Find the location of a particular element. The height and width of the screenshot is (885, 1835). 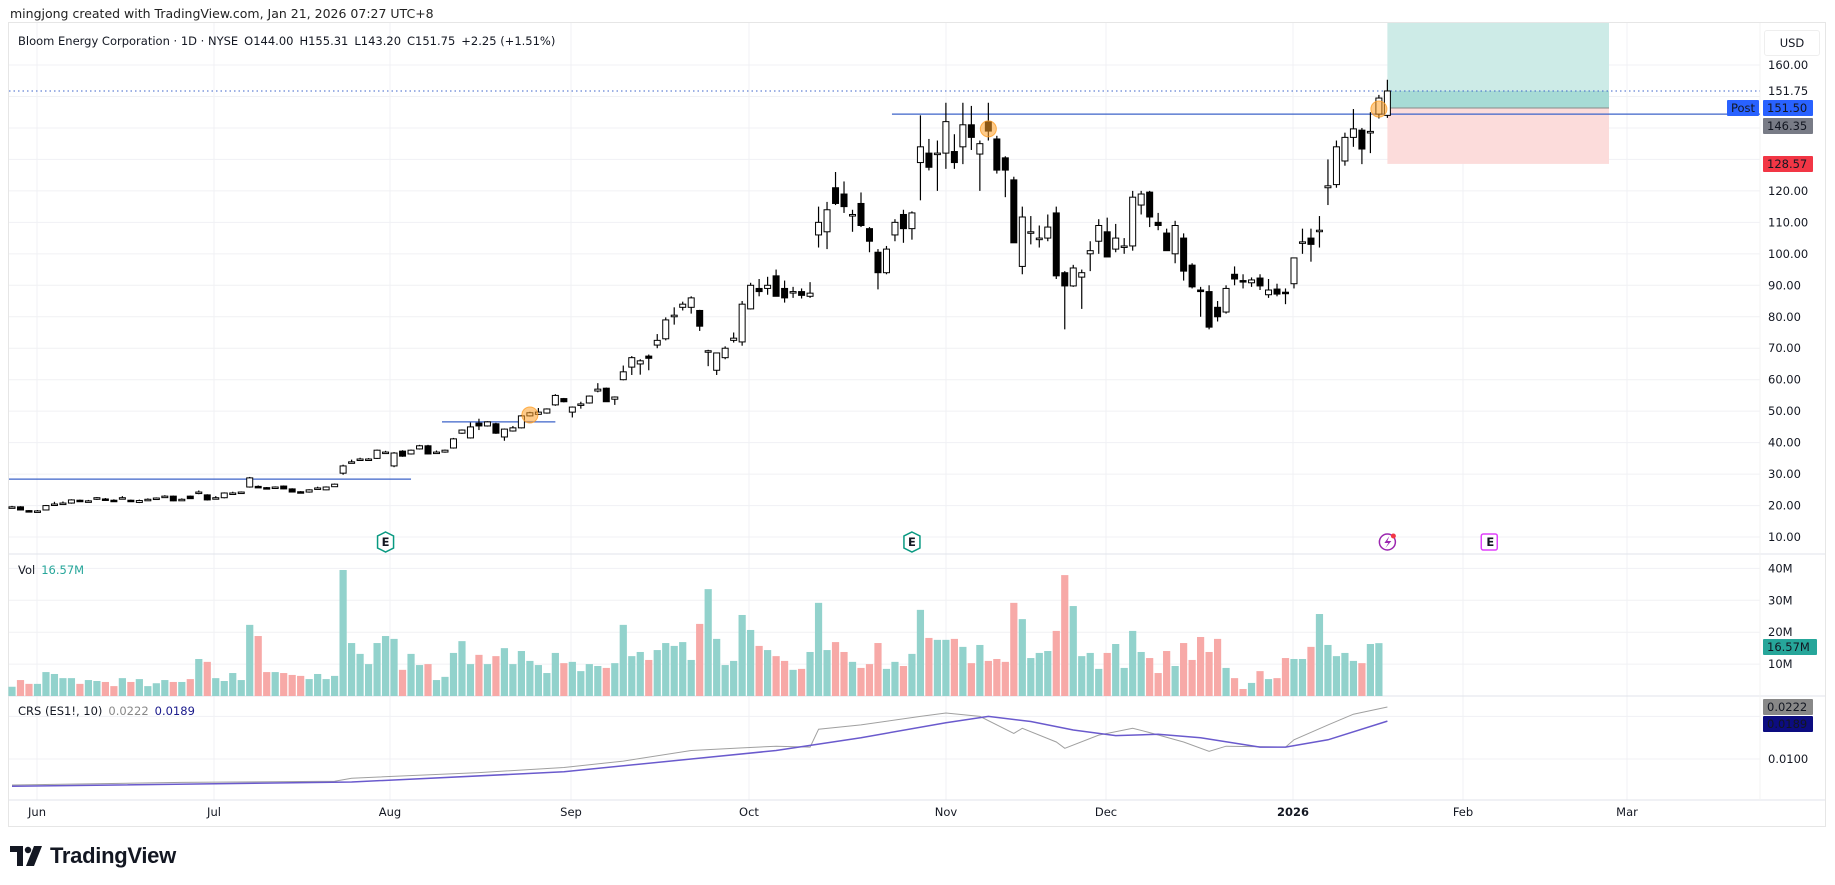

currency-button: USD is located at coordinates (1792, 43).